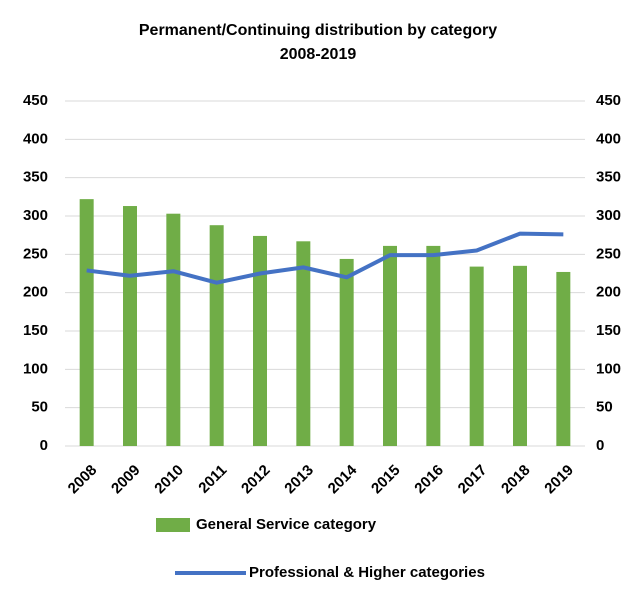 The width and height of the screenshot is (635, 609). Describe the element at coordinates (39, 407) in the screenshot. I see `y-tick-label: 50` at that location.